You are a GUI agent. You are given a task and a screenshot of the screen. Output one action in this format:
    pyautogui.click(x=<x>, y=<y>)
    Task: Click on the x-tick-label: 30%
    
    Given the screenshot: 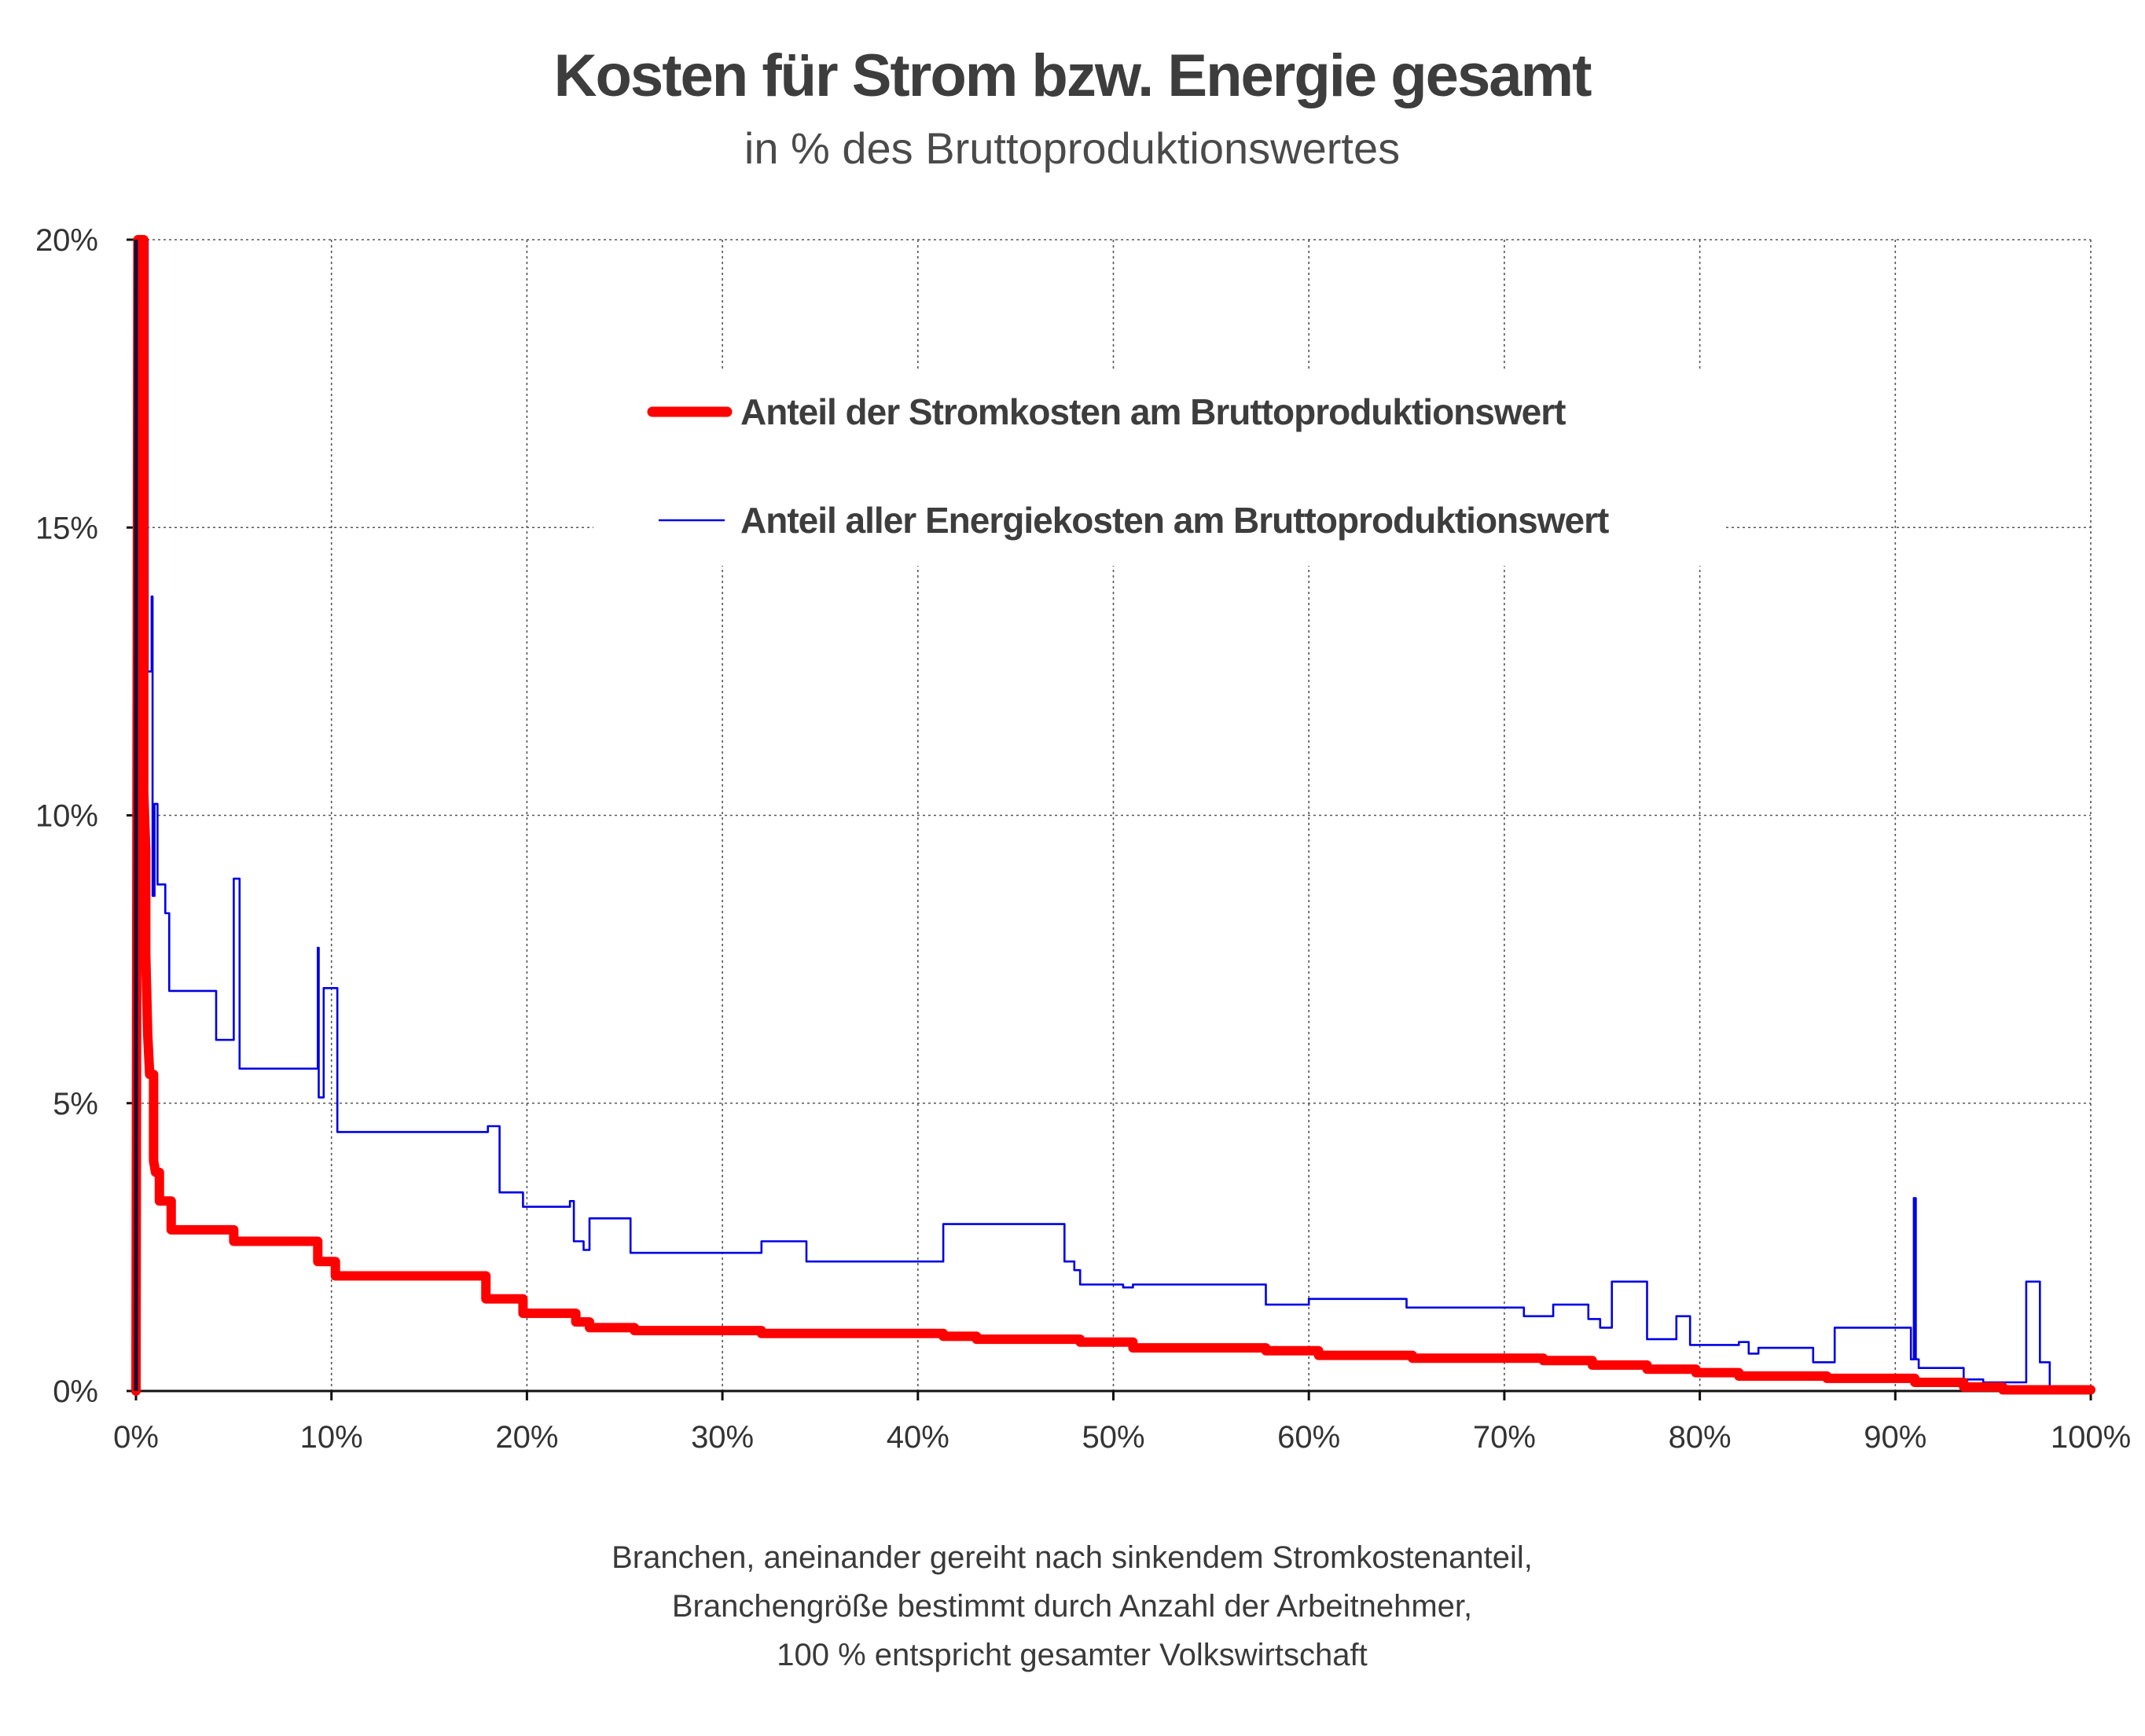 What is the action you would take?
    pyautogui.click(x=722, y=1437)
    